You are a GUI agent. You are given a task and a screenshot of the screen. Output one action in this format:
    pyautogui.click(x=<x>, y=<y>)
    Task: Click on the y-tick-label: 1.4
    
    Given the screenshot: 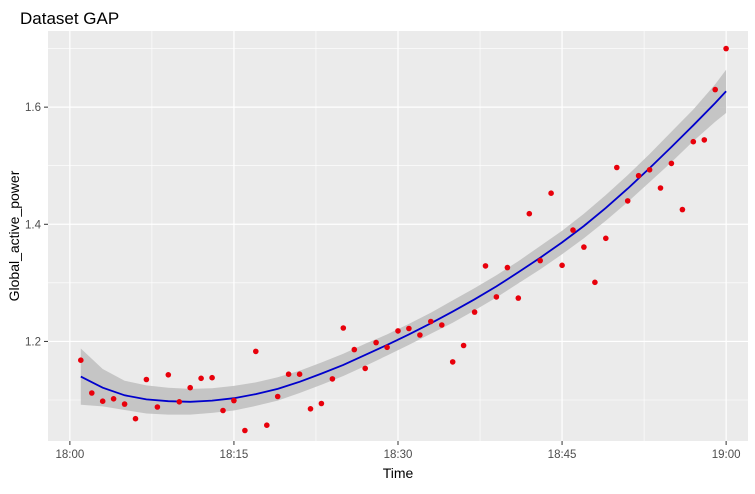 What is the action you would take?
    pyautogui.click(x=33, y=225)
    